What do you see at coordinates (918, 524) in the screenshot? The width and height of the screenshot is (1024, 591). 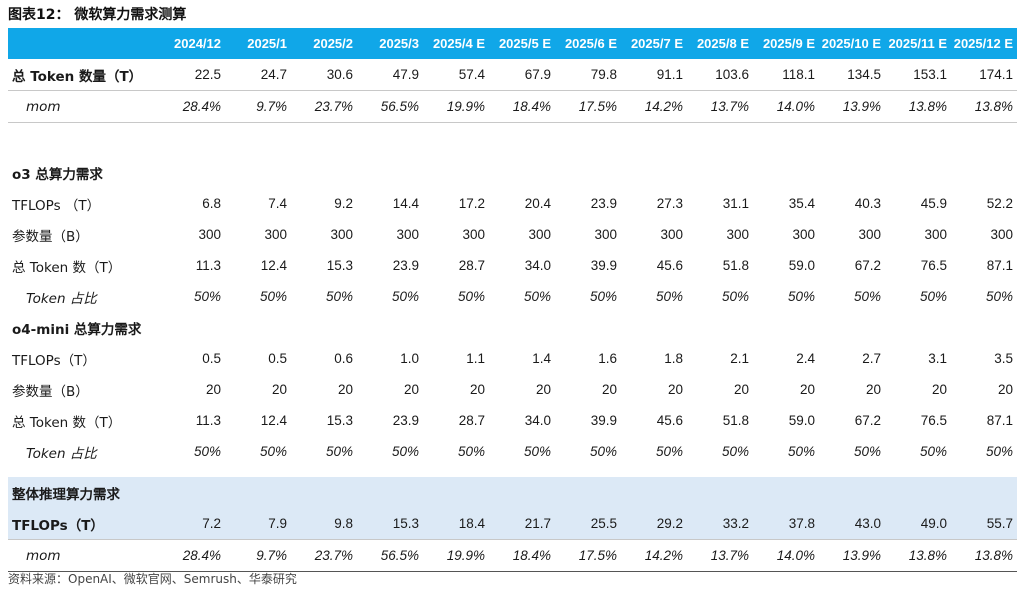 I see `value-cell: 49.0` at bounding box center [918, 524].